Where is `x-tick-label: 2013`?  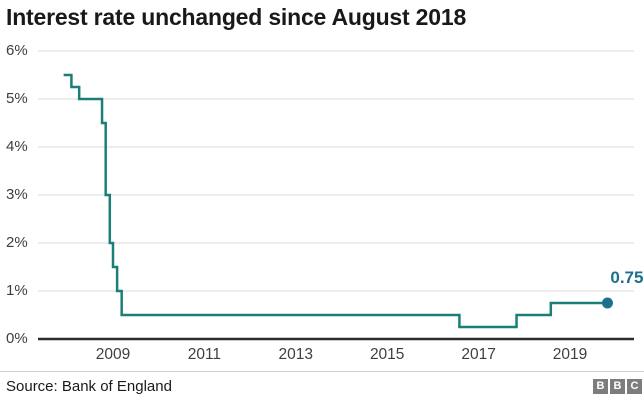
x-tick-label: 2013 is located at coordinates (296, 354).